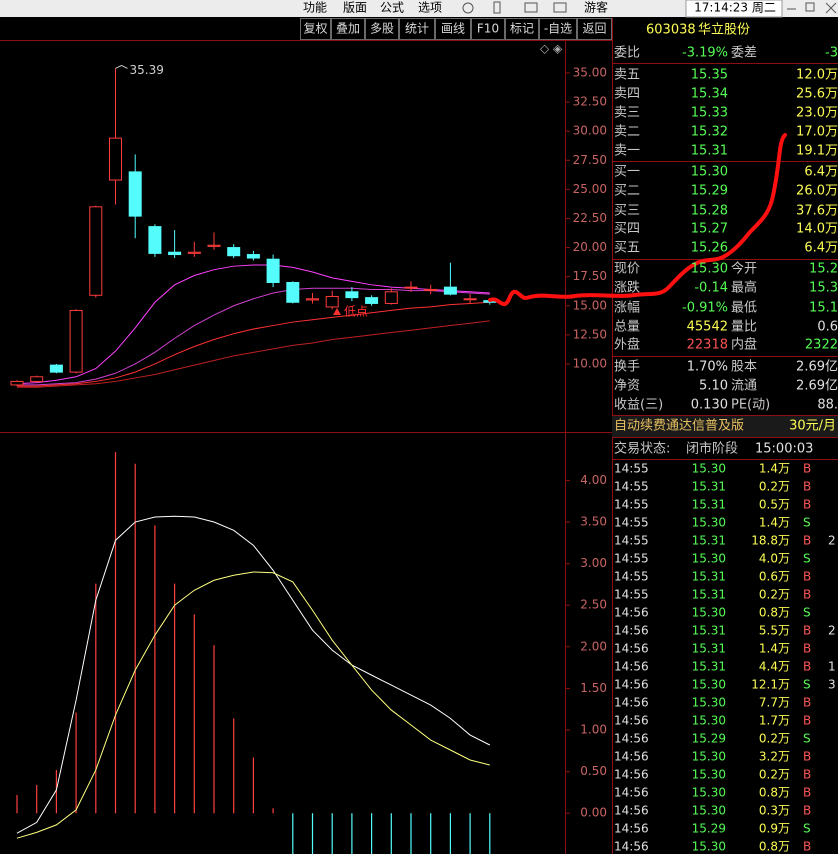 Image resolution: width=838 pixels, height=854 pixels. I want to click on tick-volume: 0.8万, so click(774, 613).